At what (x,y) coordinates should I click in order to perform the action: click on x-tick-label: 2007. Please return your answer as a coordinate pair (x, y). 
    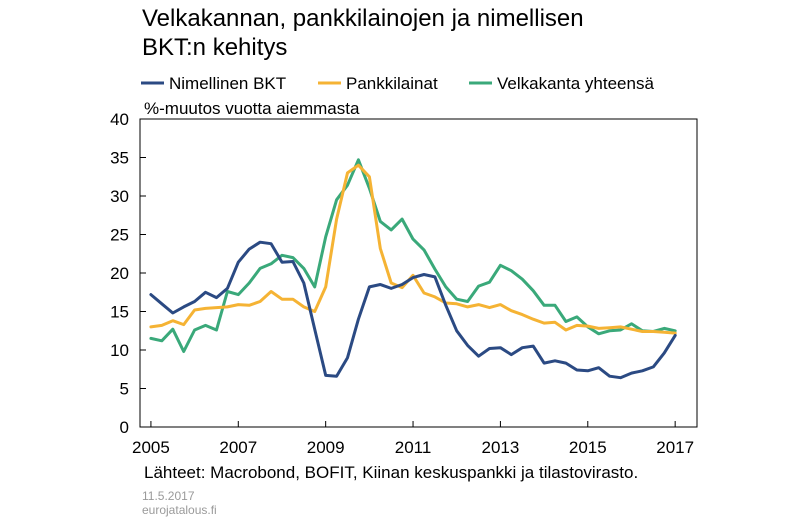
    Looking at the image, I should click on (238, 447).